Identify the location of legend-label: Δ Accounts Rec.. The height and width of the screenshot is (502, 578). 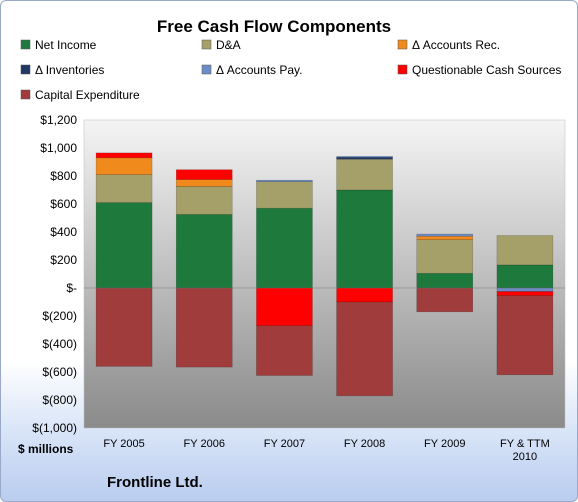
(456, 45).